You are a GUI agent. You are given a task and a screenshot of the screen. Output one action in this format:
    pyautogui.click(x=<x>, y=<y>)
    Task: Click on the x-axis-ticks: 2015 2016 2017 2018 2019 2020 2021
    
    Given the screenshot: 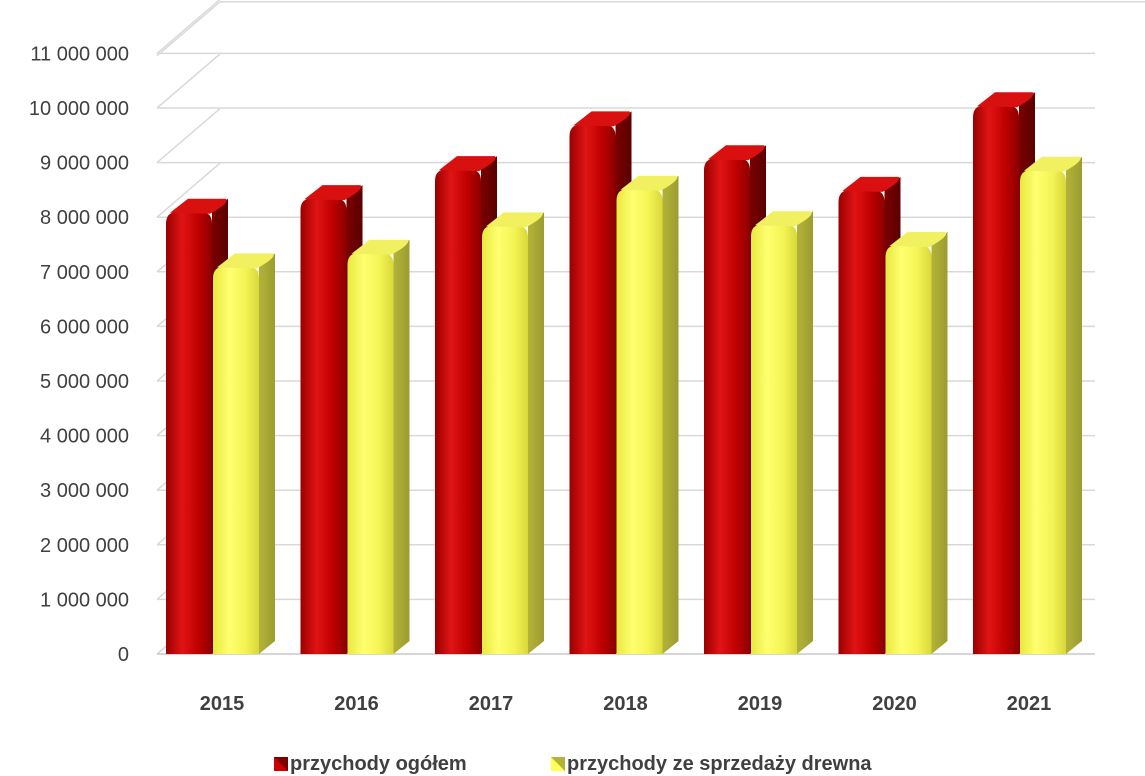 What is the action you would take?
    pyautogui.click(x=626, y=704)
    